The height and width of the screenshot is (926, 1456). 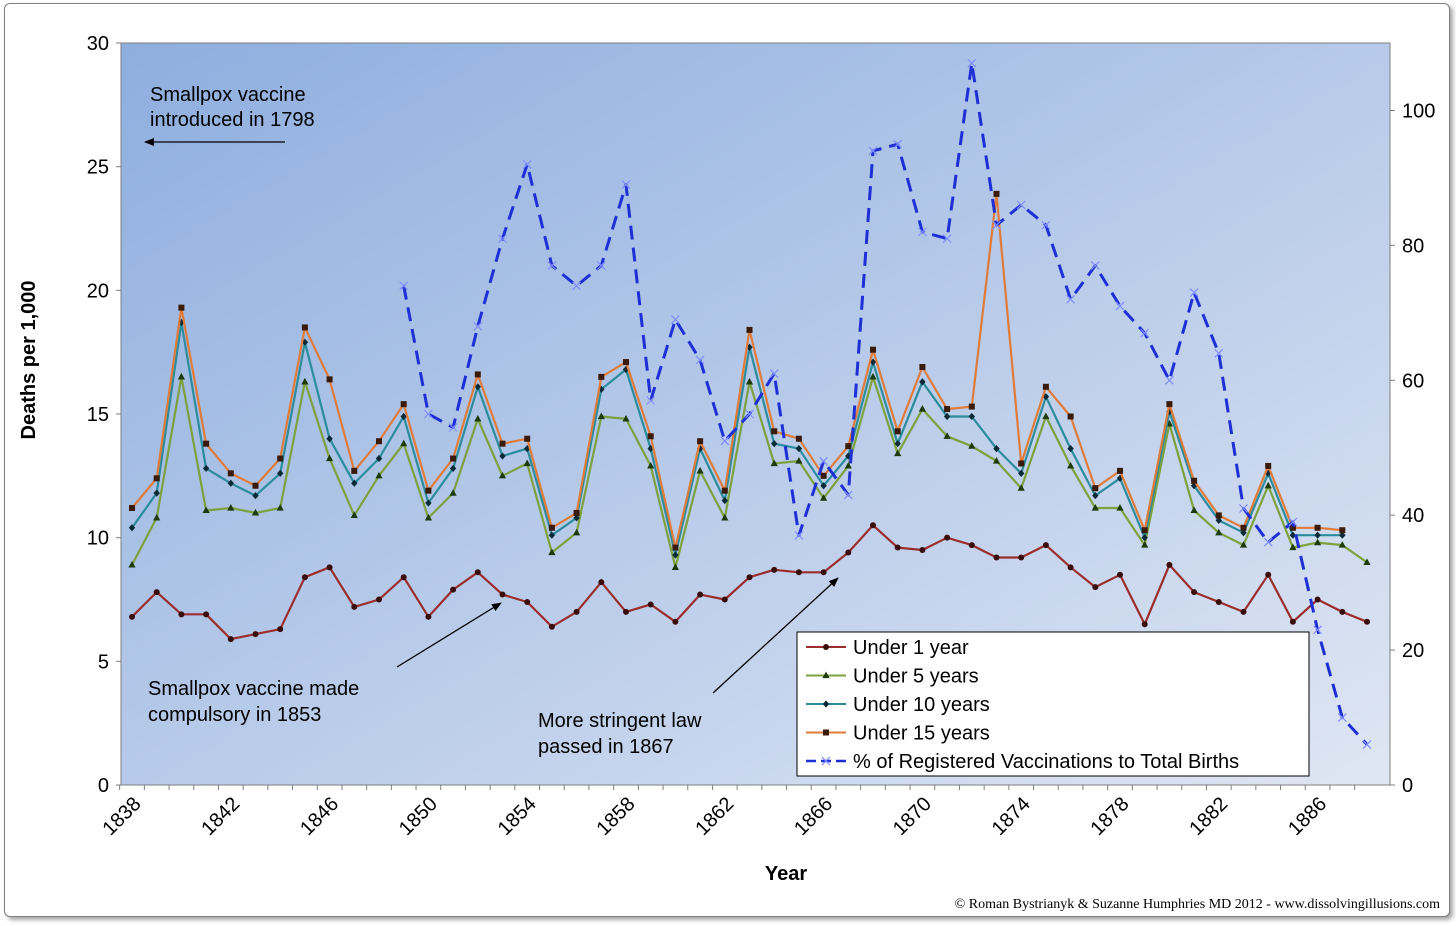 I want to click on y-tick-label: 5, so click(x=103, y=662).